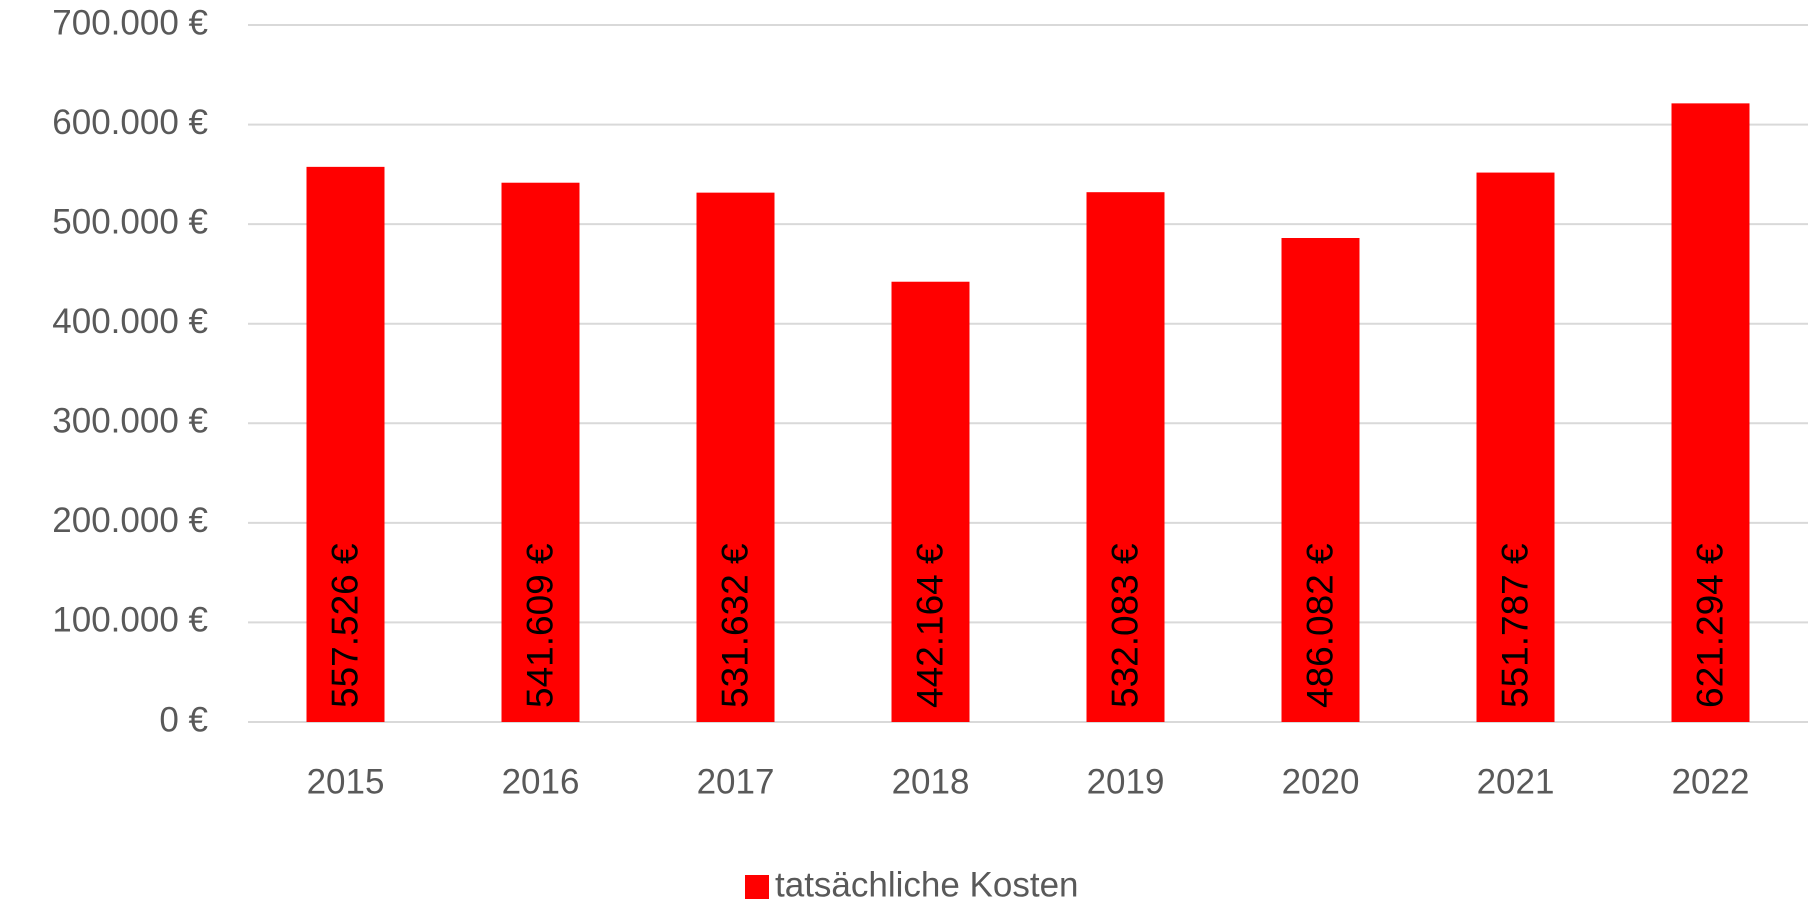  What do you see at coordinates (130, 321) in the screenshot?
I see `y-tick-label: 400.000 €` at bounding box center [130, 321].